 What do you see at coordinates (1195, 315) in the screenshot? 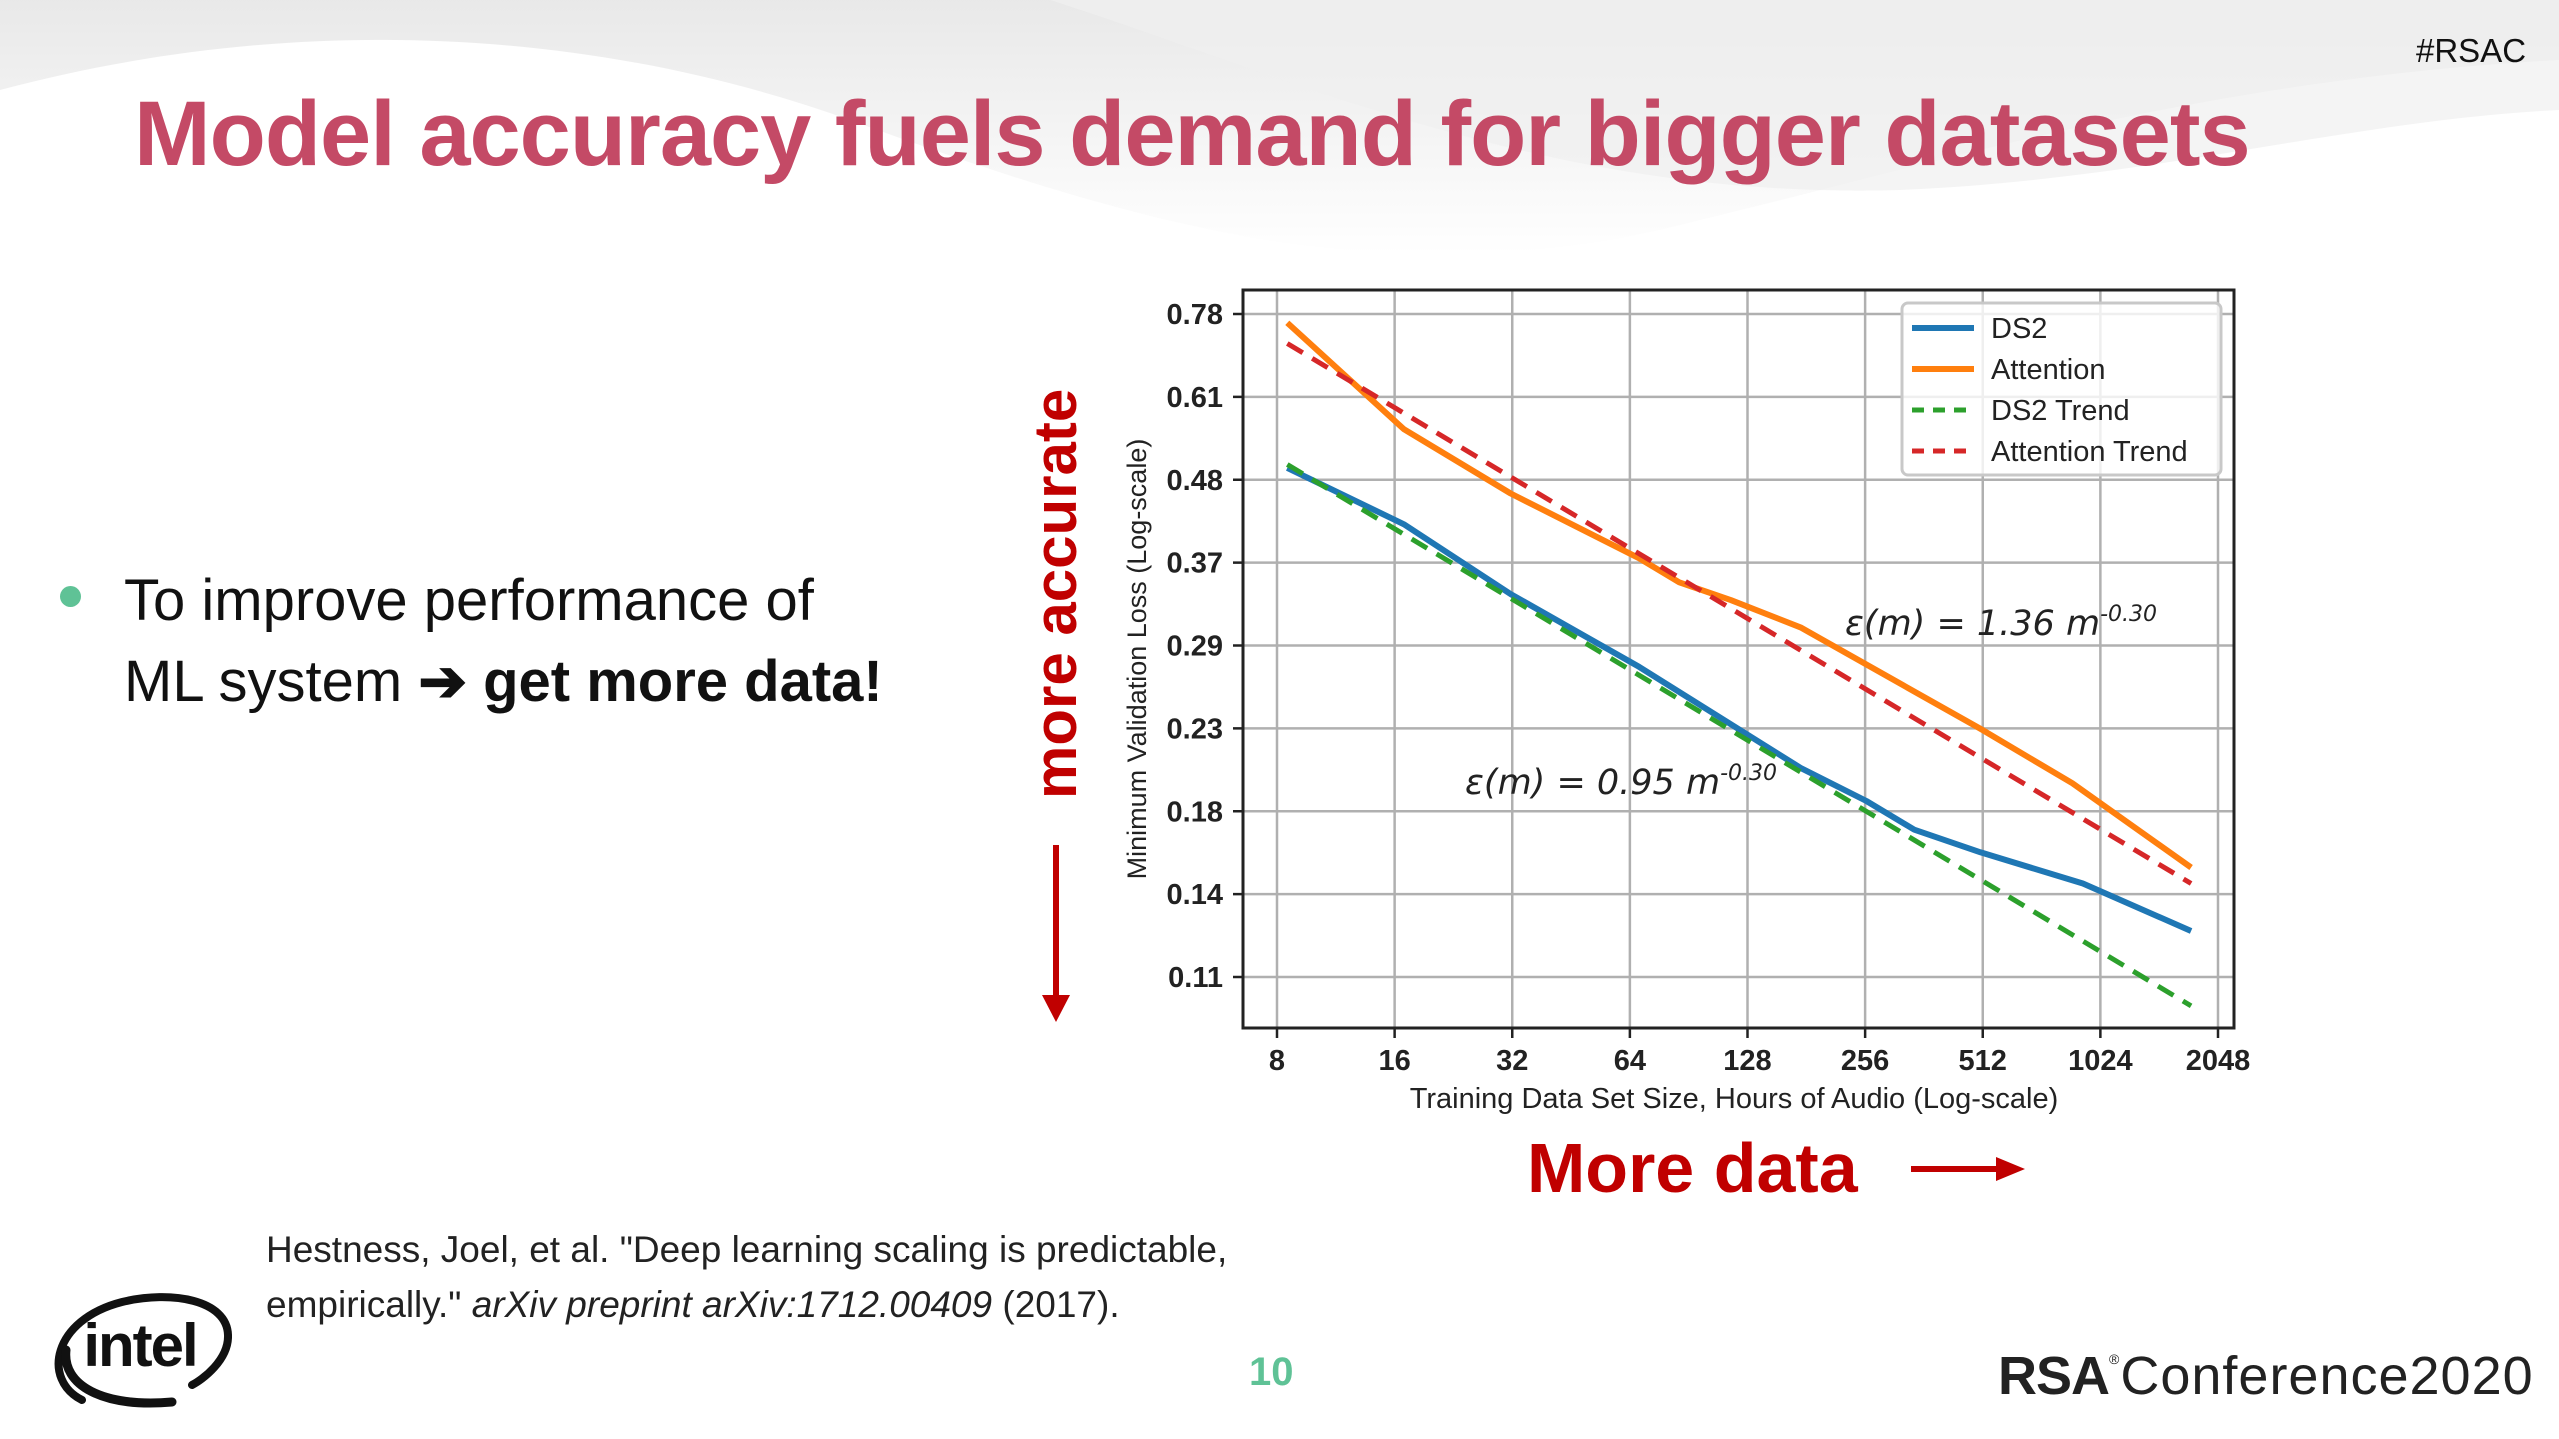
I see `y-tick-label: 0.78` at bounding box center [1195, 315].